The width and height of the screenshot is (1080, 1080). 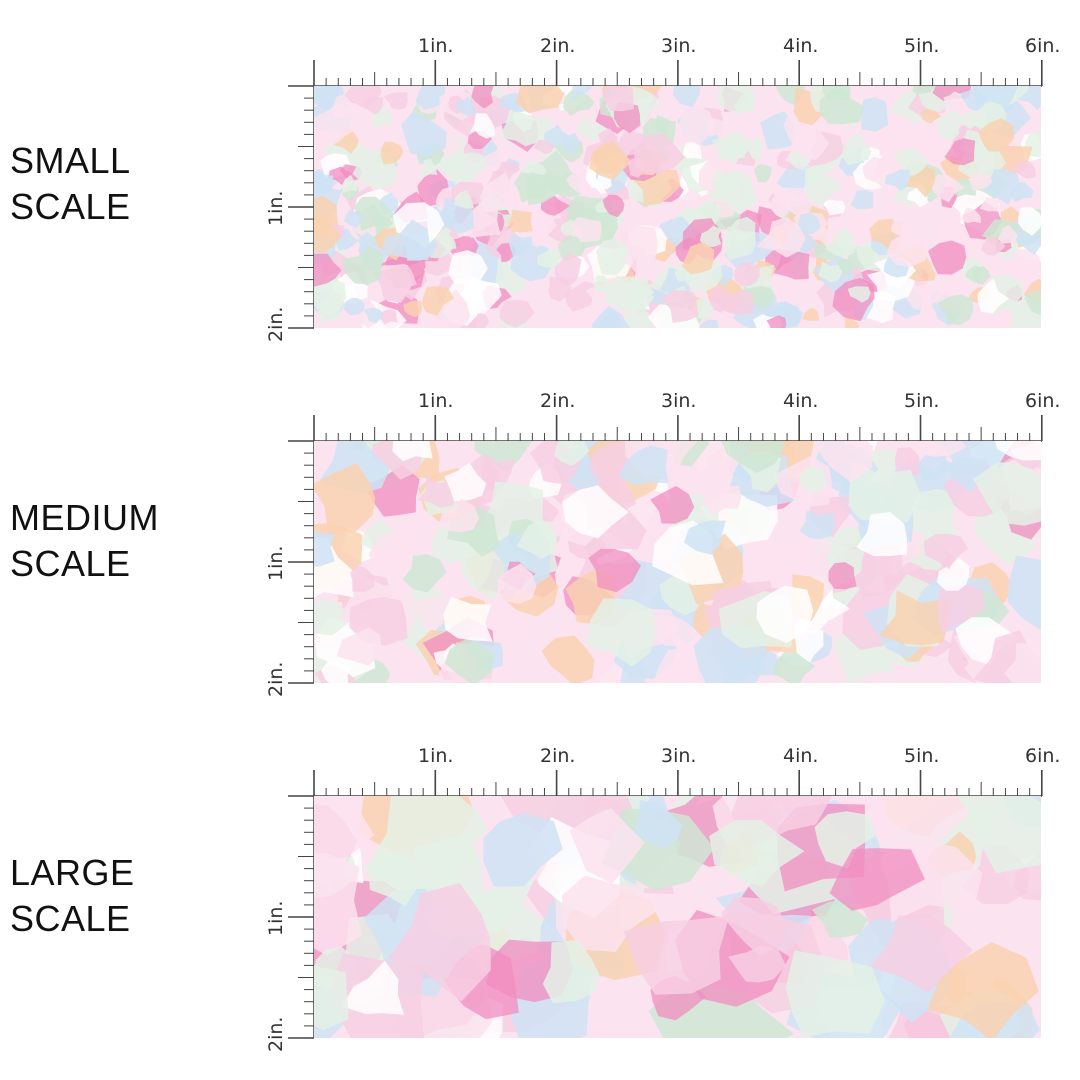 I want to click on scale-label-line1: MEDIUM, so click(x=84, y=517).